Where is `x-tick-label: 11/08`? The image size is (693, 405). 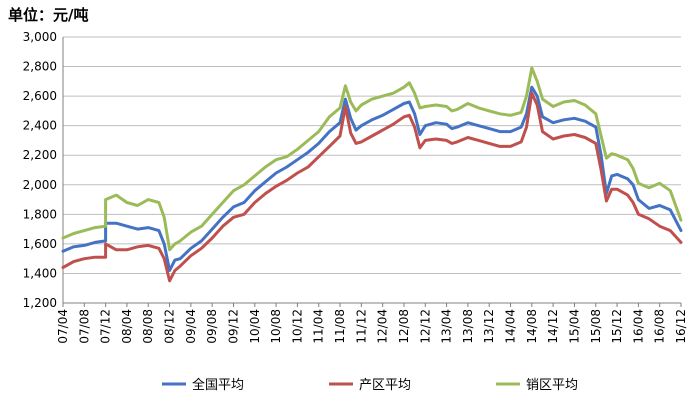
x-tick-label: 11/08 is located at coordinates (340, 326).